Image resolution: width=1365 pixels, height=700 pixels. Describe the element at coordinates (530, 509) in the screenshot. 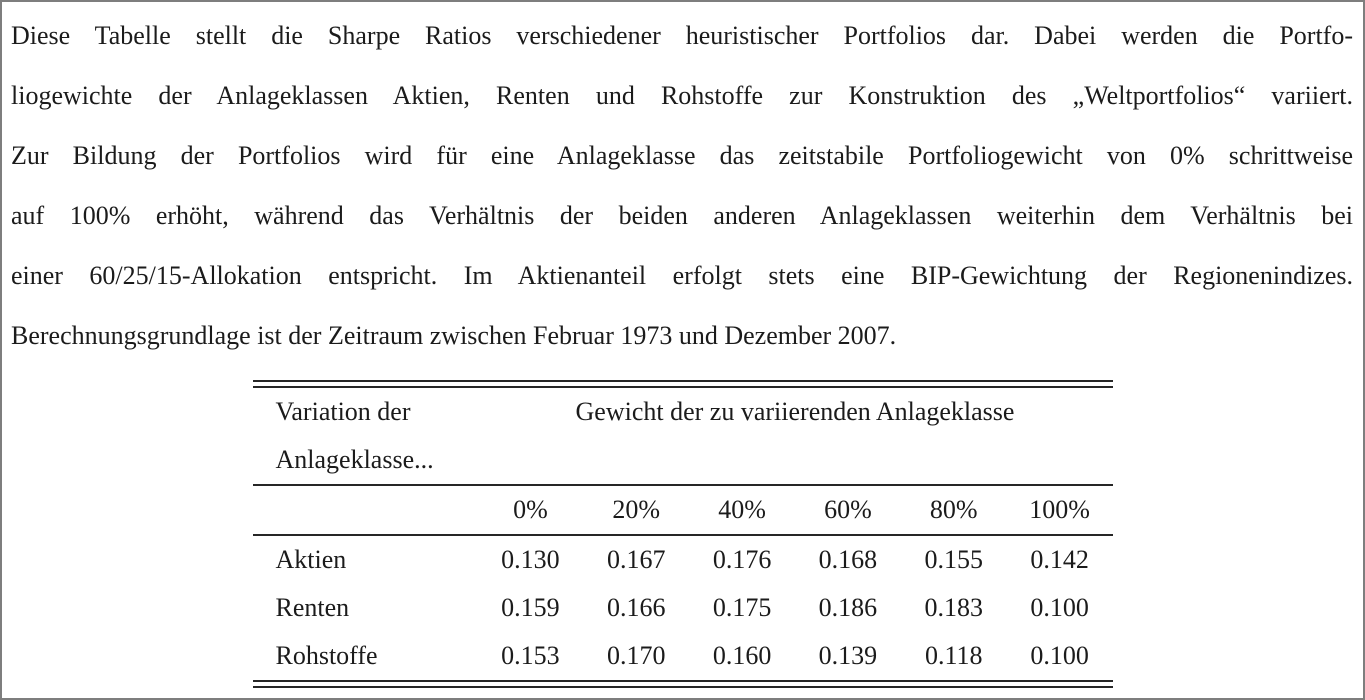

I see `weight-header: 0%` at that location.